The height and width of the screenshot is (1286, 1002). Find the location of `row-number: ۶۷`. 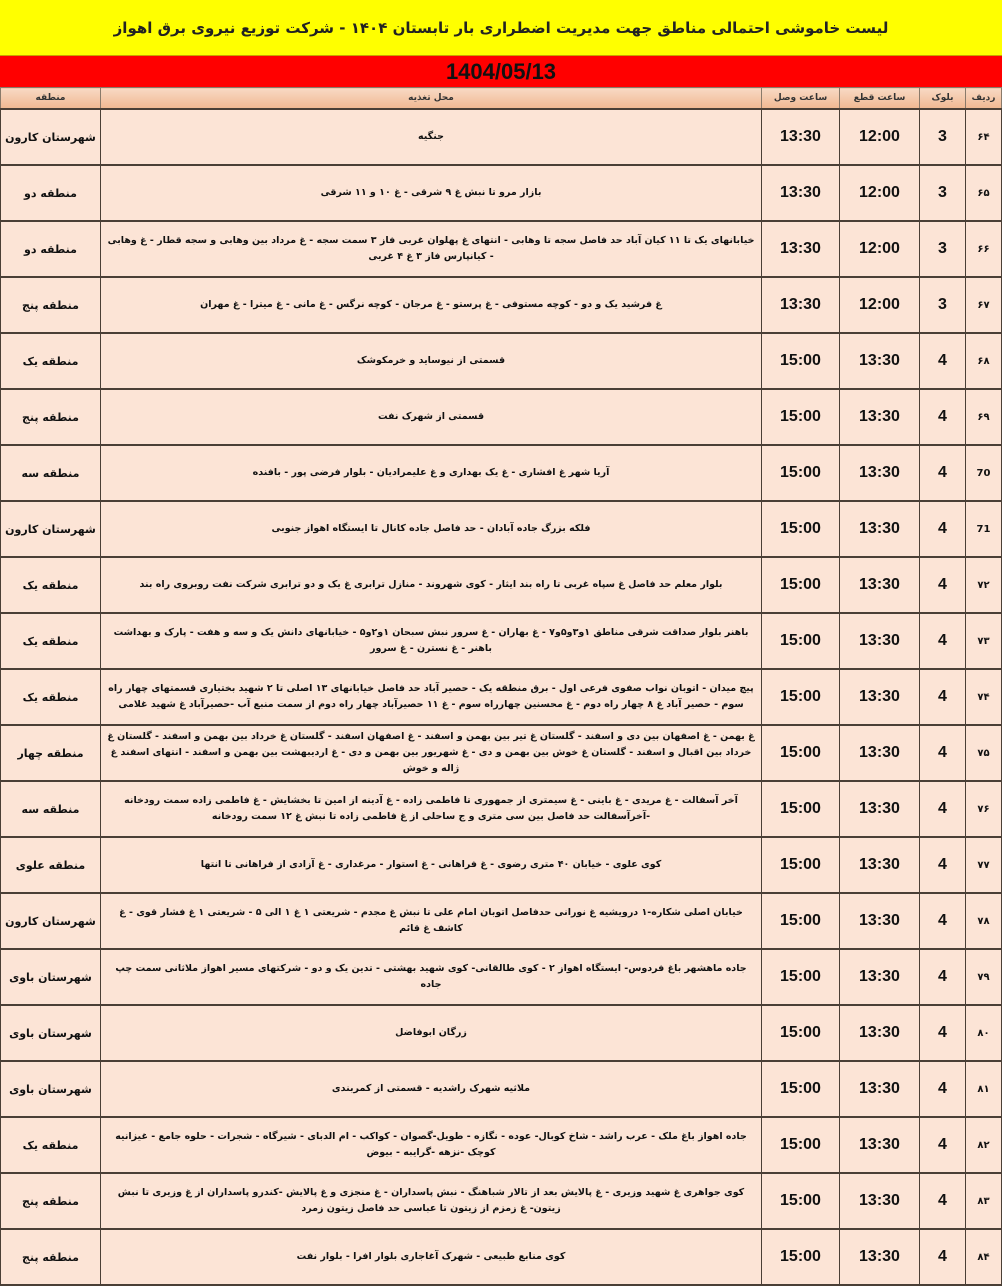

row-number: ۶۷ is located at coordinates (983, 305).